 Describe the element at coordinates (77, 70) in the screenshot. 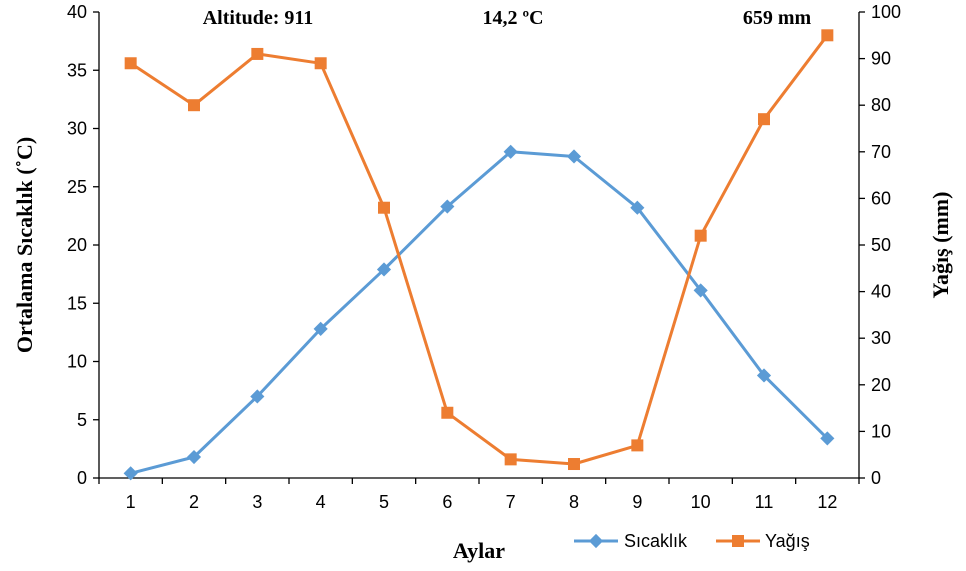

I see `y-left-tick-label: 35` at that location.